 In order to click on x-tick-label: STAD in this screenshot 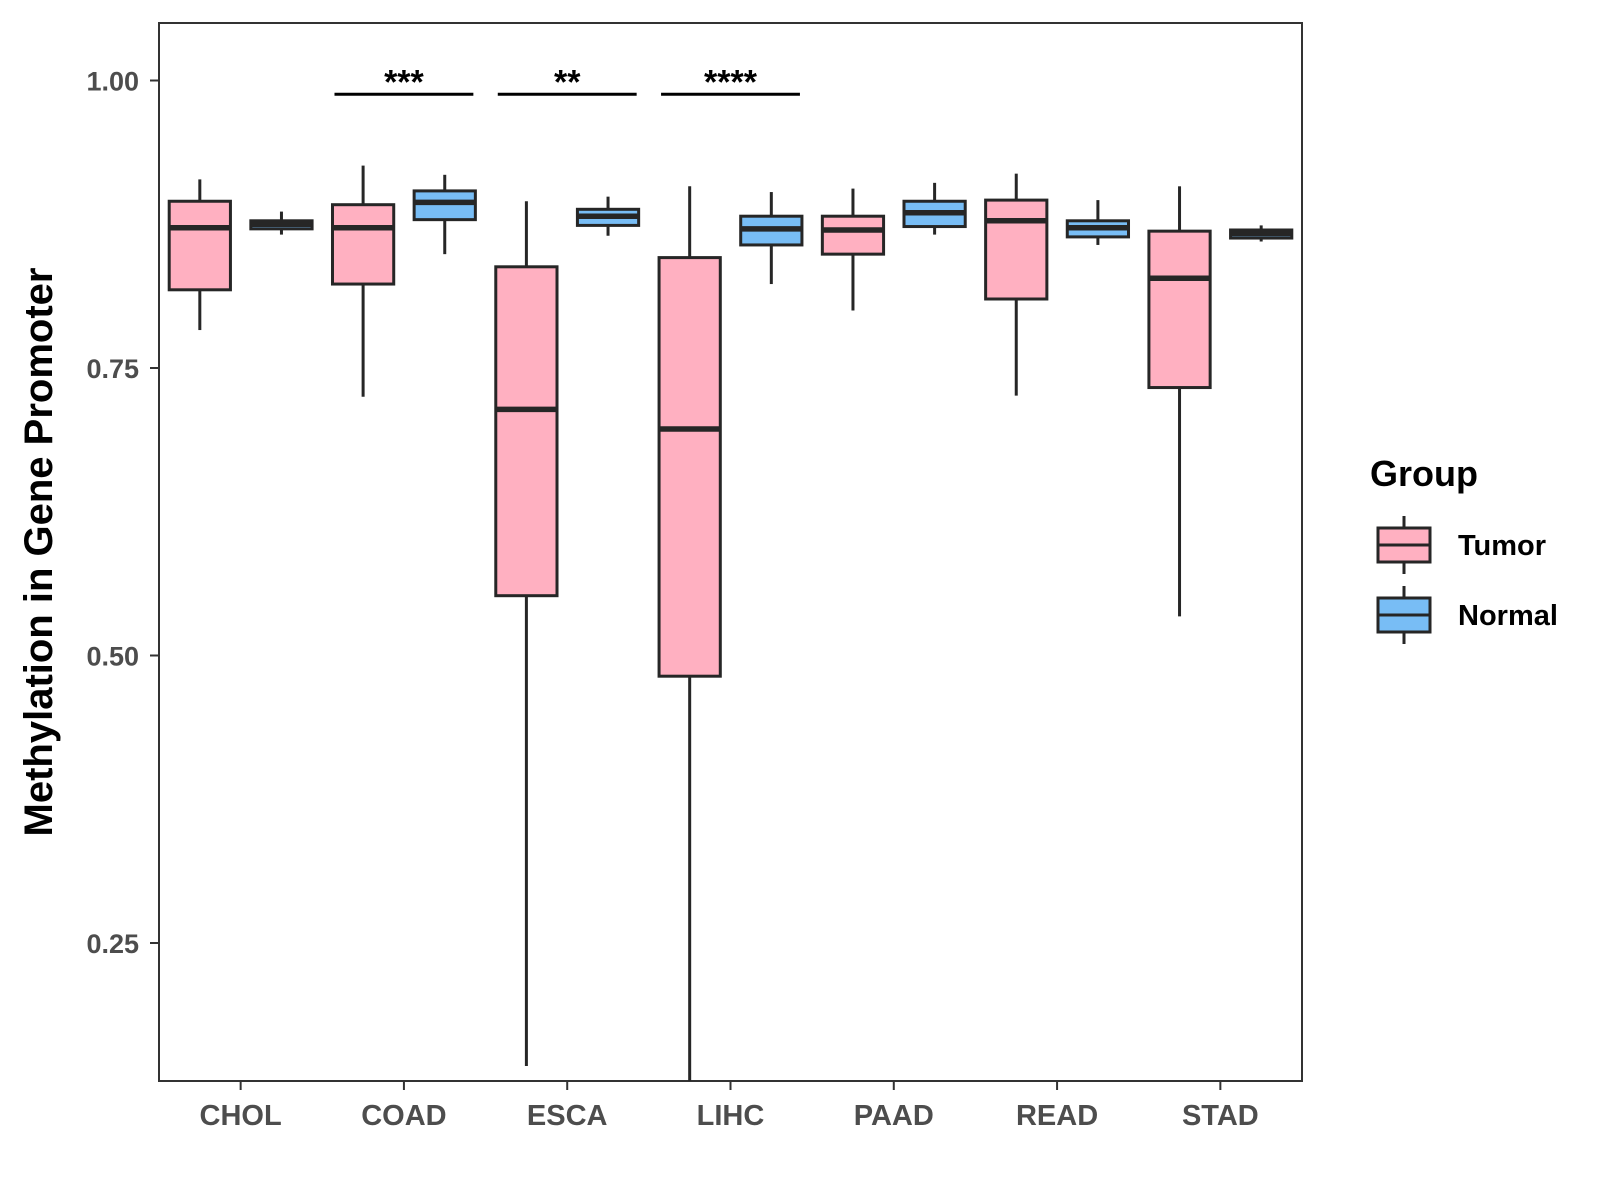, I will do `click(1220, 1116)`.